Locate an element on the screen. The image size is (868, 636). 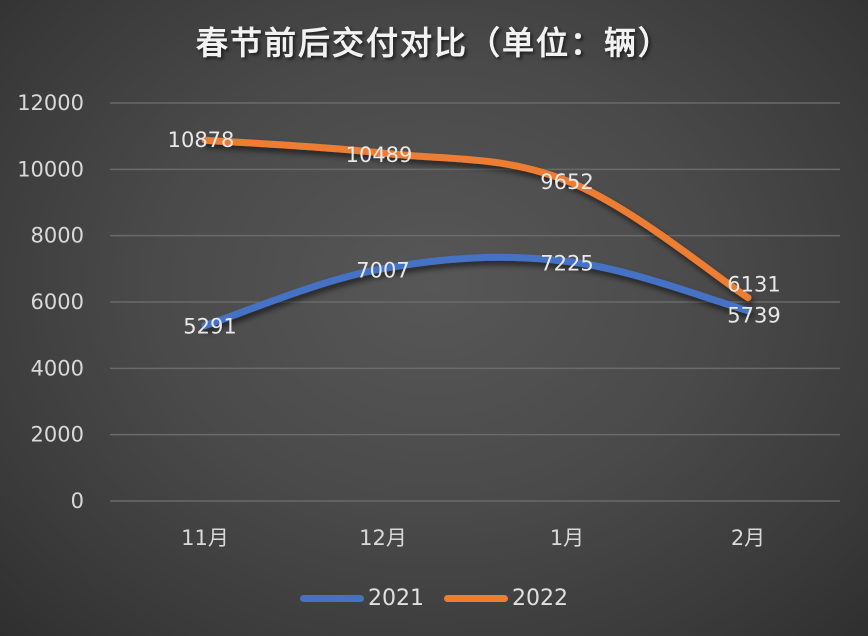
x-tick-label: 1月 is located at coordinates (567, 538).